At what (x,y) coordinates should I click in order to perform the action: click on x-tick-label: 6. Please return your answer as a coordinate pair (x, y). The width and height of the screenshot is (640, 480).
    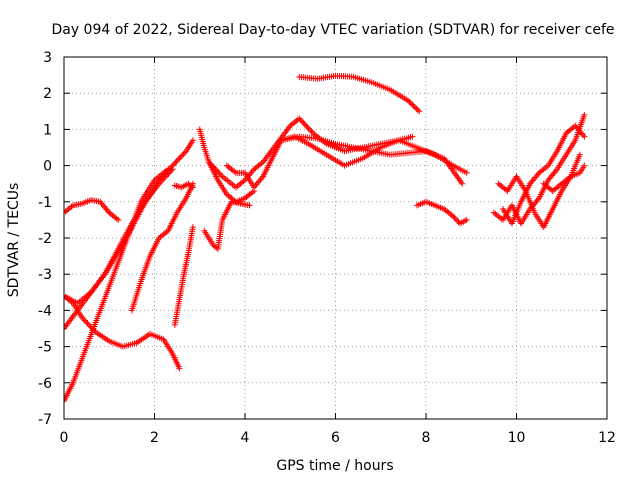
    Looking at the image, I should click on (335, 438).